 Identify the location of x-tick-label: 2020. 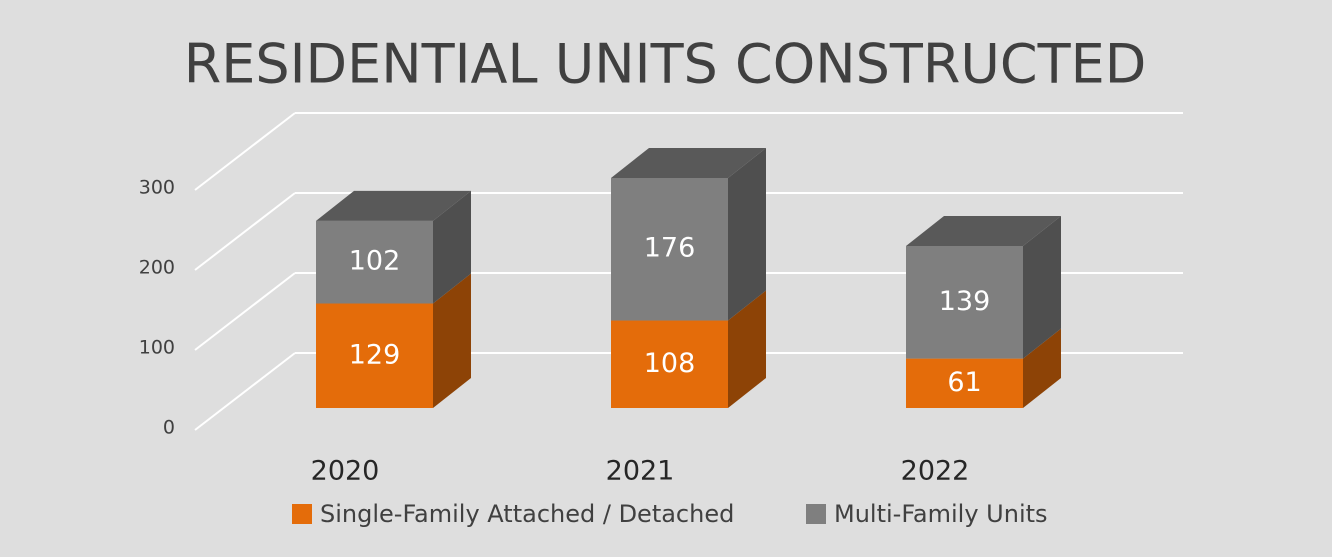
(345, 471).